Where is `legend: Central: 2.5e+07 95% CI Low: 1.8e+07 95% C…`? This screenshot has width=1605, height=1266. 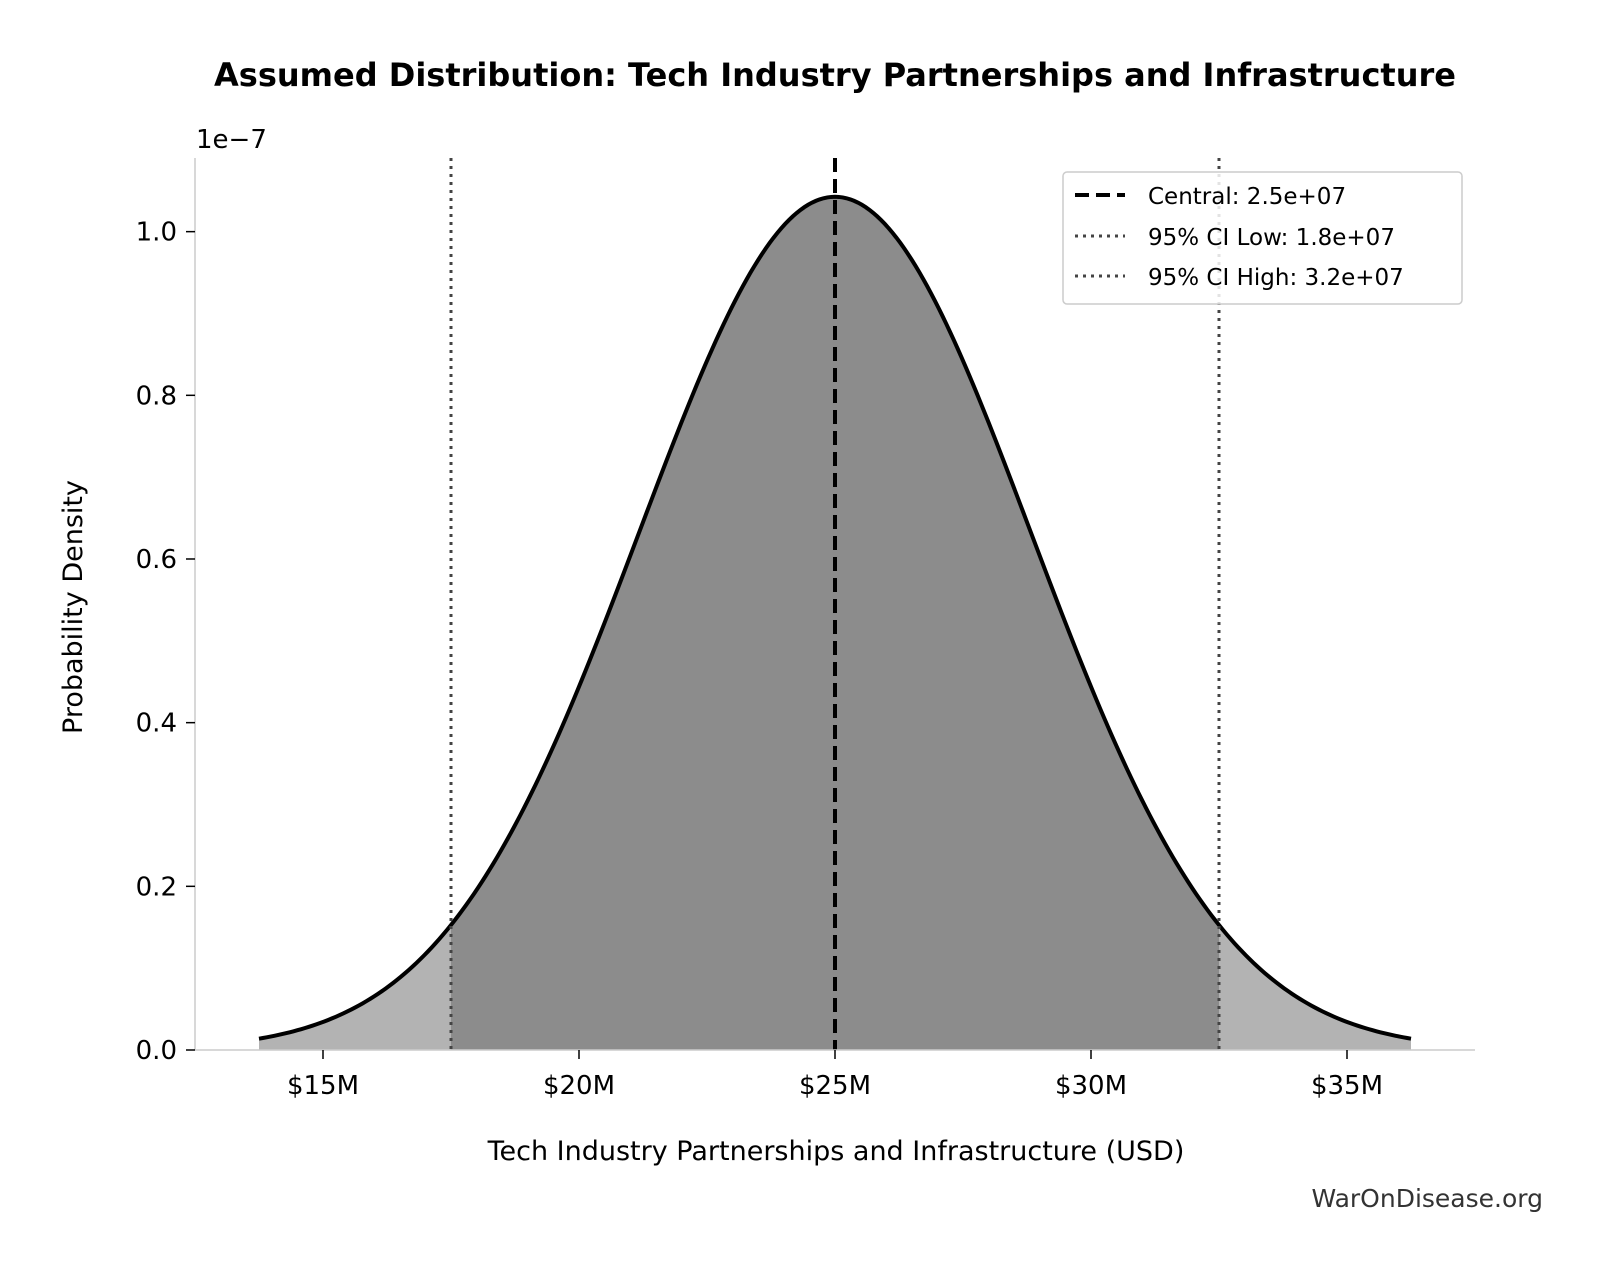
legend: Central: 2.5e+07 95% CI Low: 1.8e+07 95% C… is located at coordinates (1262, 238).